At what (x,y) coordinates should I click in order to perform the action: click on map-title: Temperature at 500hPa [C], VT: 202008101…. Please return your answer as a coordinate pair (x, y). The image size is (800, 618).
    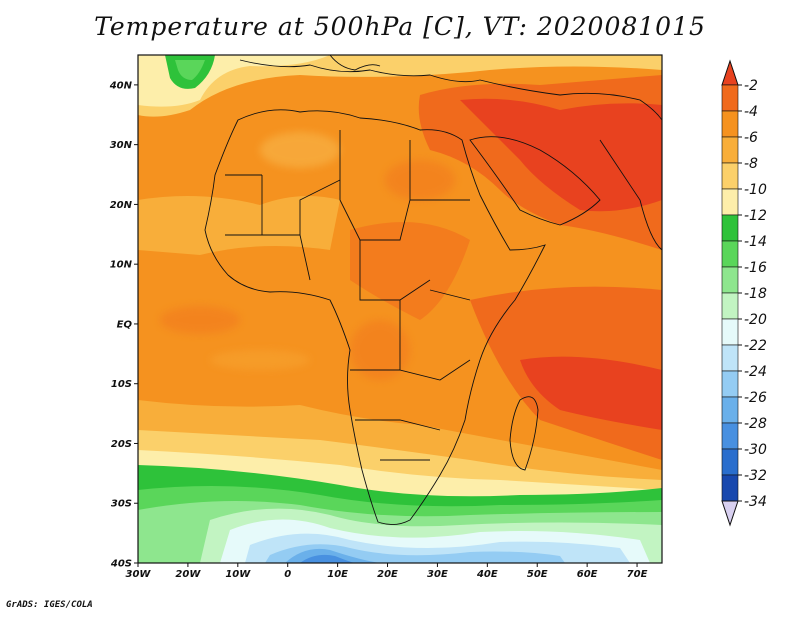
    Looking at the image, I should click on (400, 26).